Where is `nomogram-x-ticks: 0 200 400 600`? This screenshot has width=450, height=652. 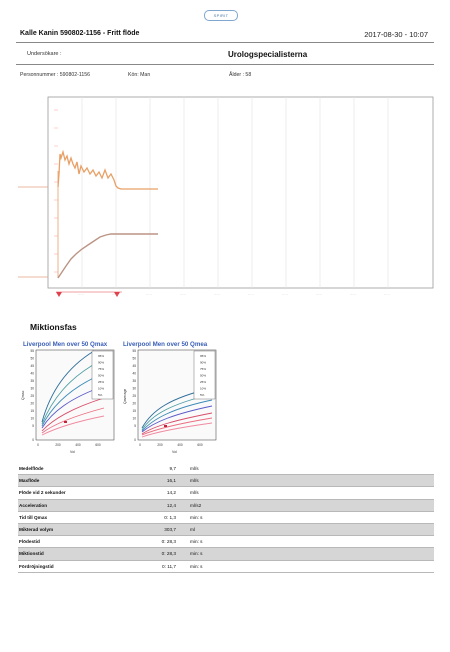
nomogram-x-ticks: 0 200 400 600 is located at coordinates (69, 445).